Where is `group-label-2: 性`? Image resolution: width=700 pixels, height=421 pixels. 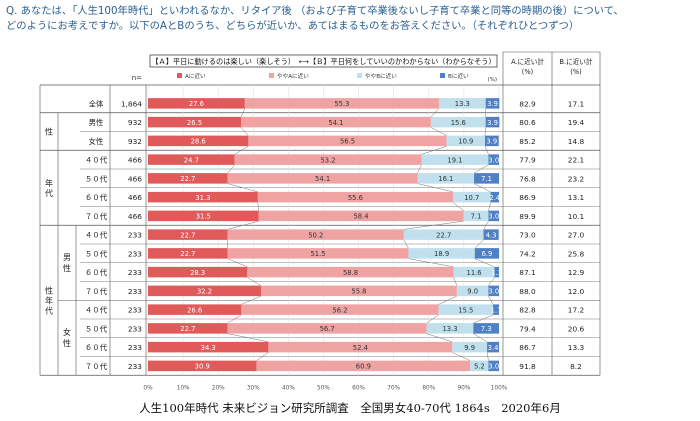
group-label-2: 性 is located at coordinates (49, 132).